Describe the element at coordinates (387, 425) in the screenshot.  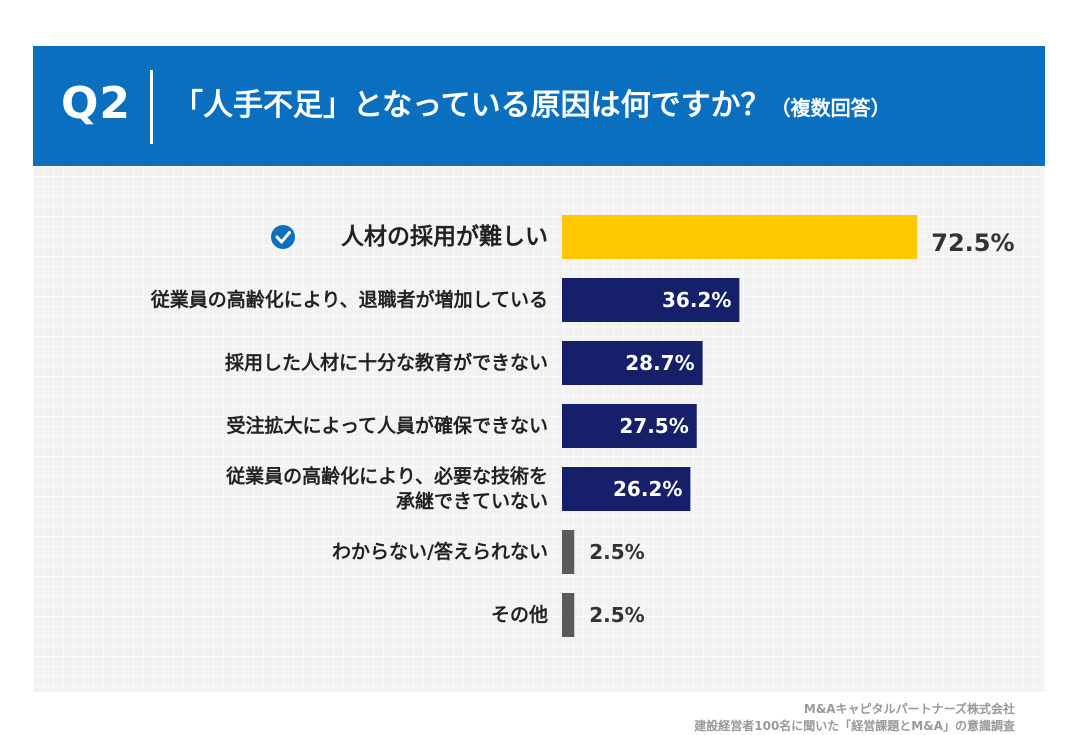
I see `category-label-4: 受注拡大によって人員が確保できない` at that location.